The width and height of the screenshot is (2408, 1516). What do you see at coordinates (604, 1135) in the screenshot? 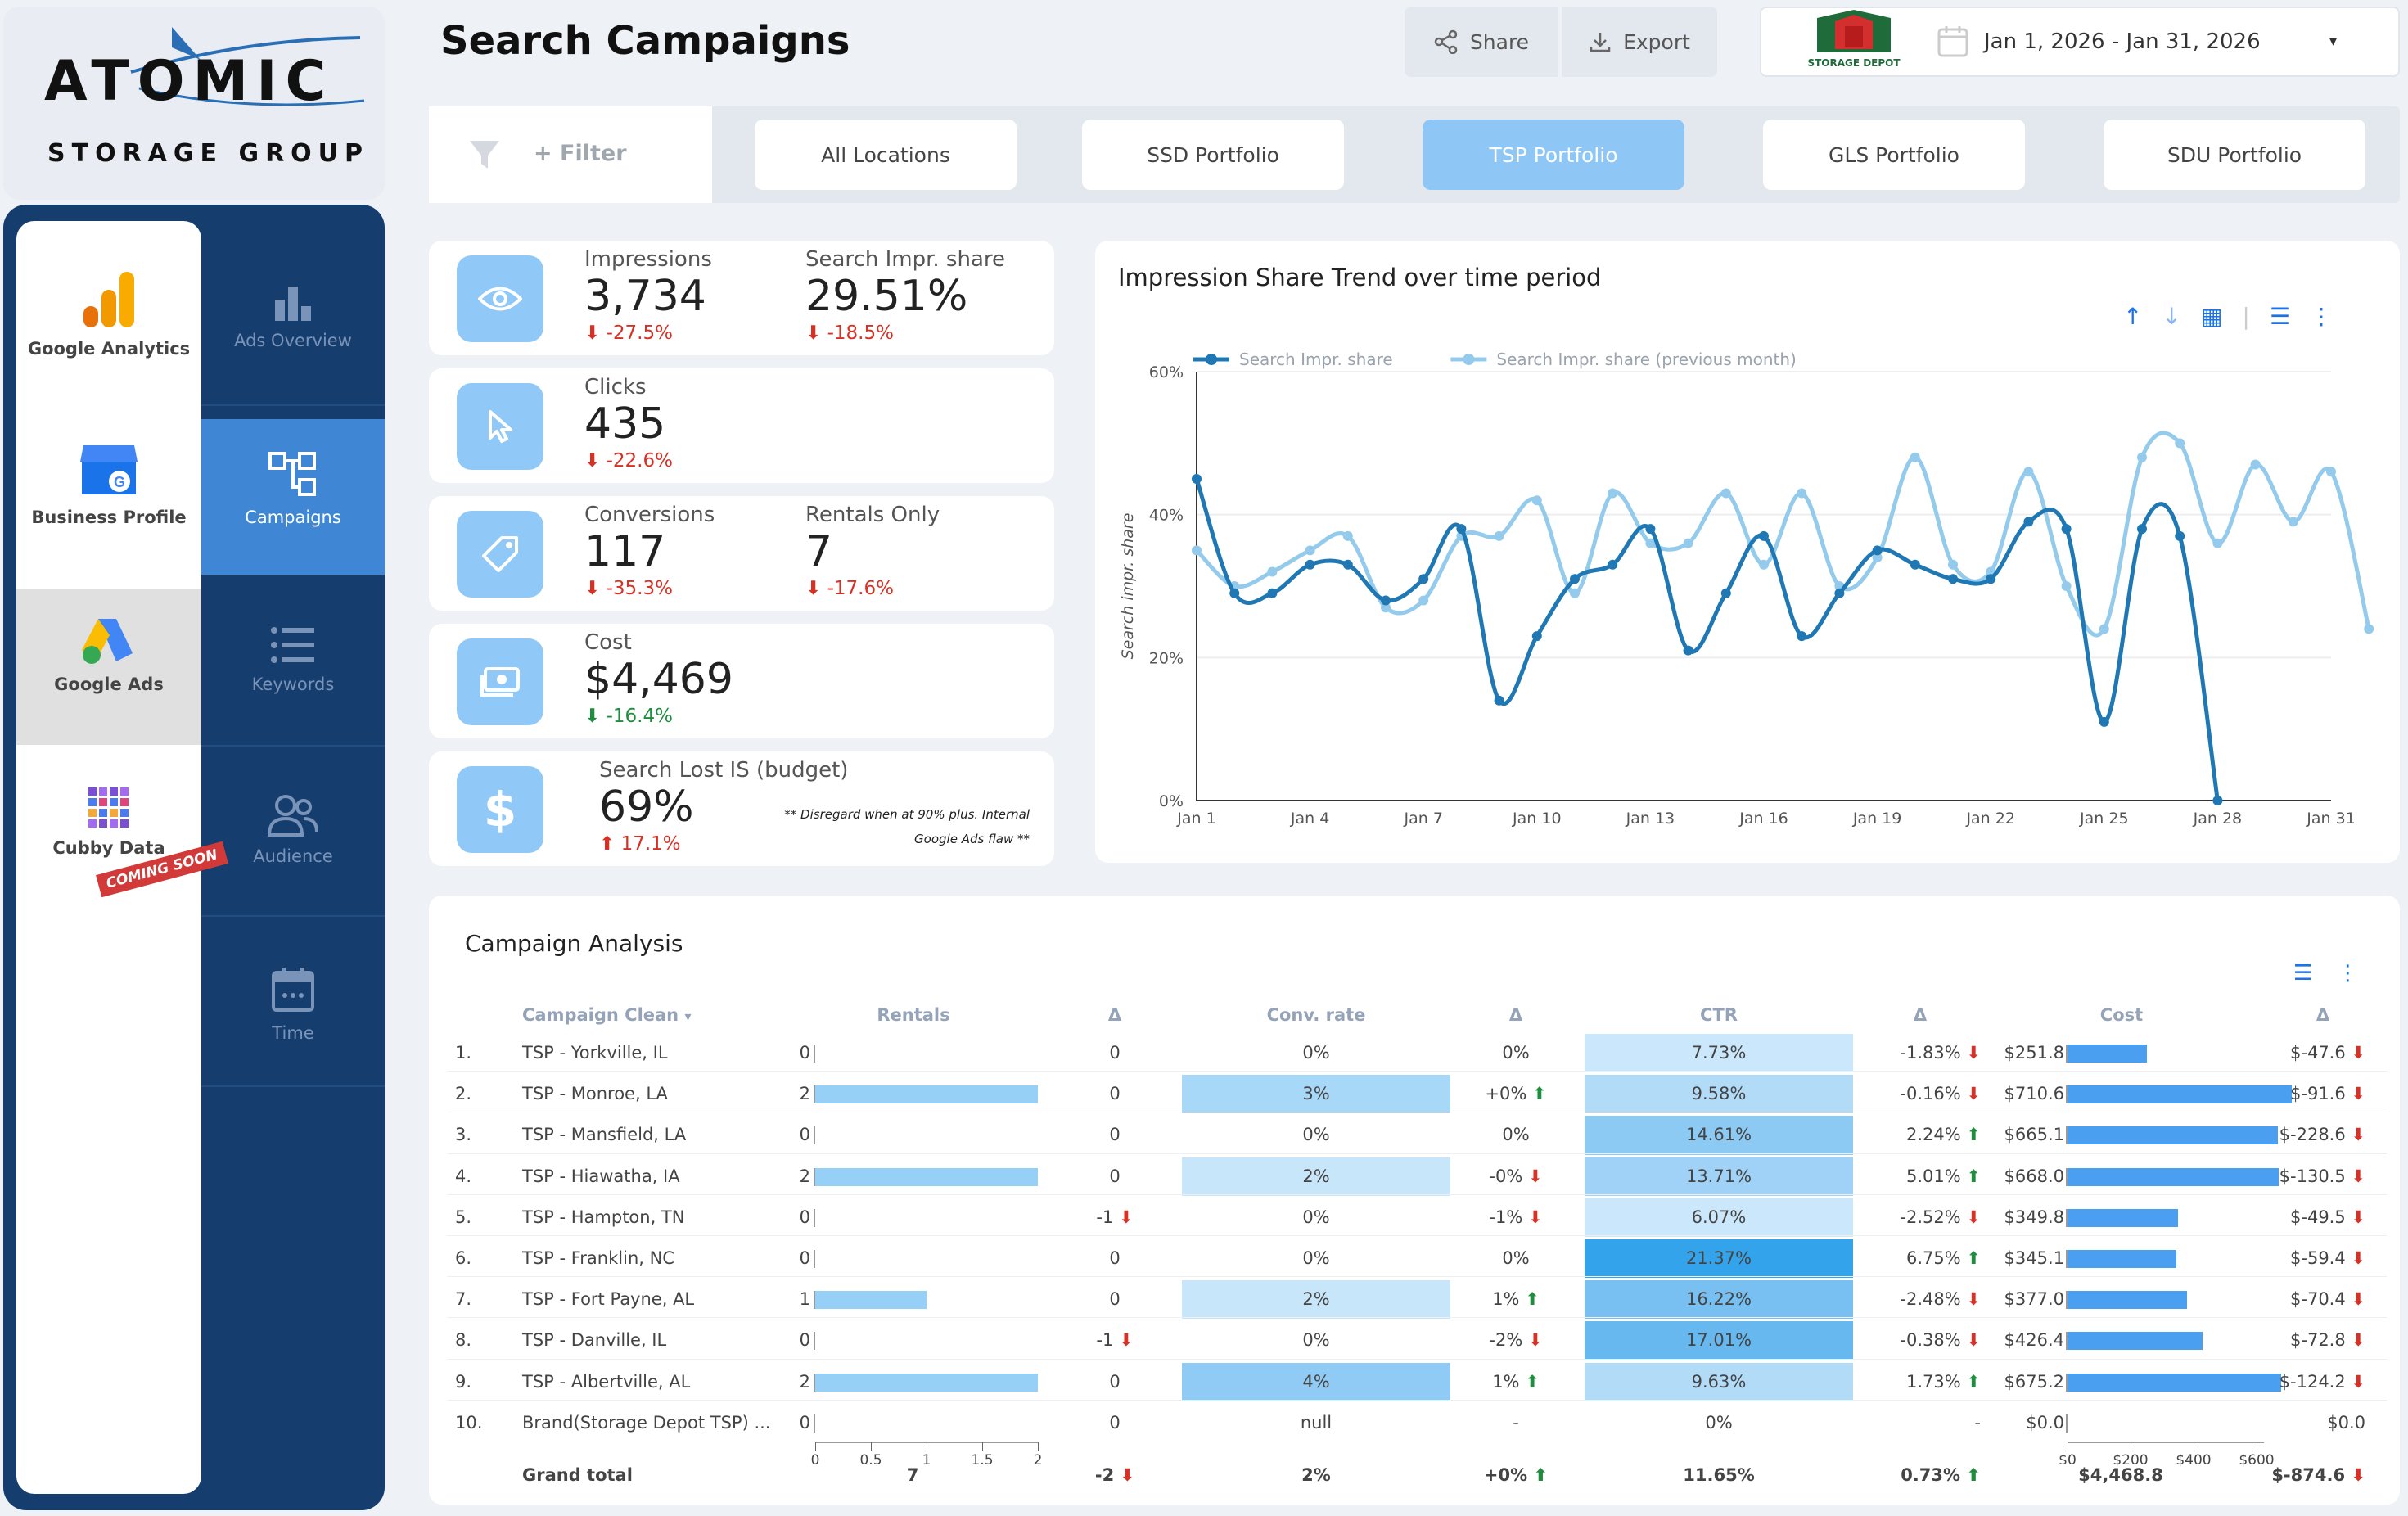
I see `campaign-name: TSP - Mansfield, LA` at bounding box center [604, 1135].